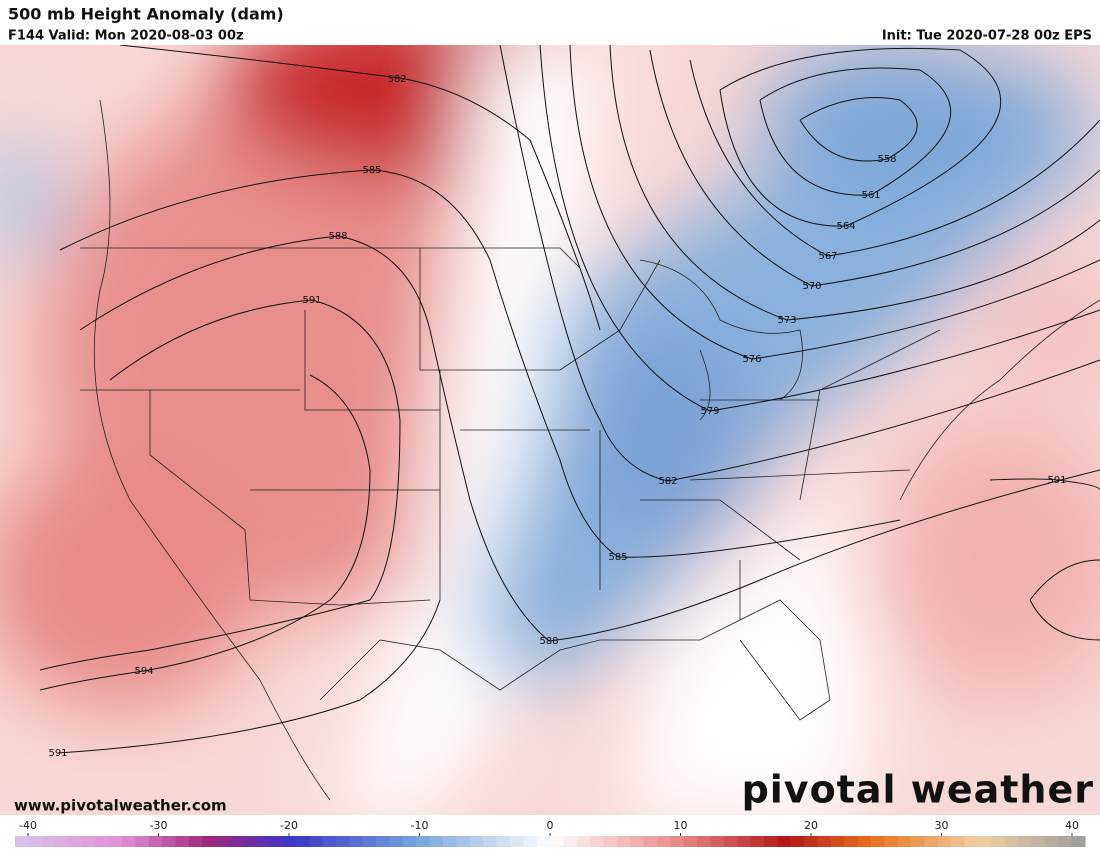  What do you see at coordinates (845, 226) in the screenshot?
I see `contour-label: 564` at bounding box center [845, 226].